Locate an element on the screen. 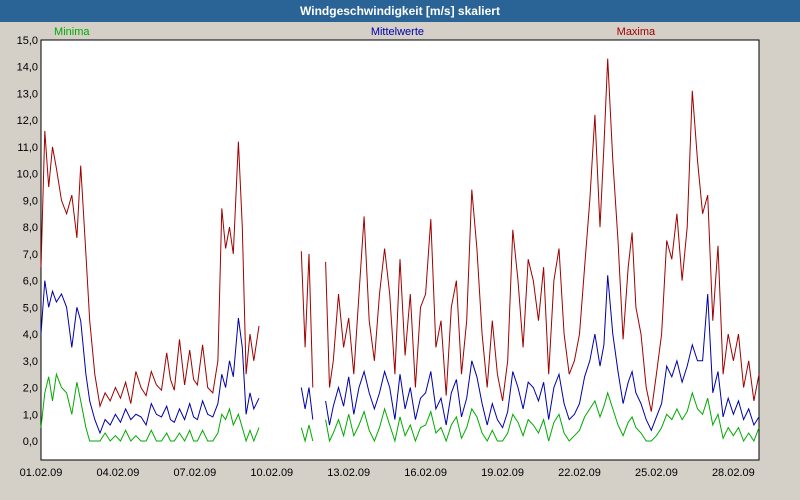  x-tick-label: 10.02.09 is located at coordinates (271, 473).